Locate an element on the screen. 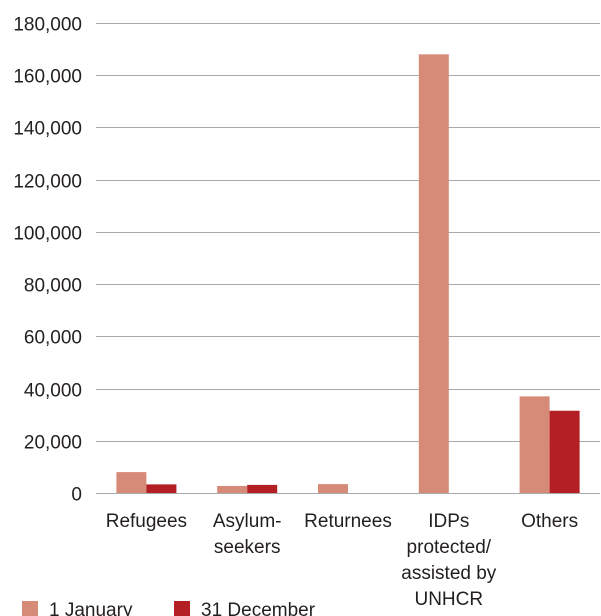 The height and width of the screenshot is (616, 601). y-tick-label: 40,000 is located at coordinates (53, 391).